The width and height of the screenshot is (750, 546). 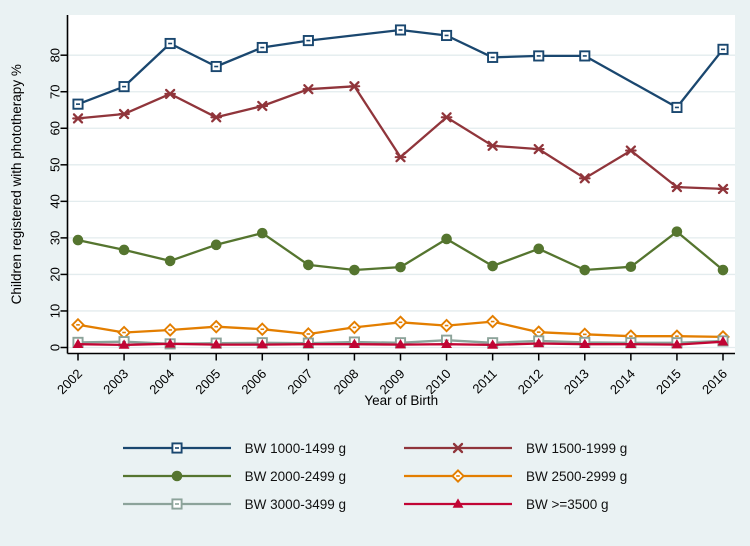 I want to click on x-axis-tick-label: 2005, so click(x=207, y=381).